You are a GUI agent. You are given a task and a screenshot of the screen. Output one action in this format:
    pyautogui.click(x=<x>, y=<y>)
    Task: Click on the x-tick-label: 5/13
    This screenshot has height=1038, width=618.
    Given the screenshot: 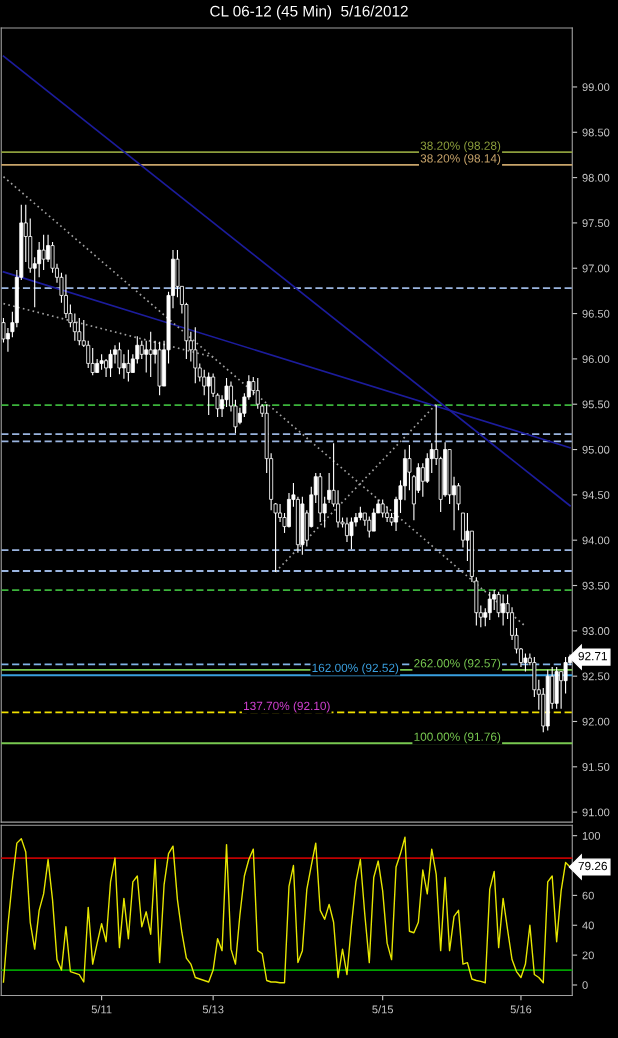 What is the action you would take?
    pyautogui.click(x=213, y=1009)
    